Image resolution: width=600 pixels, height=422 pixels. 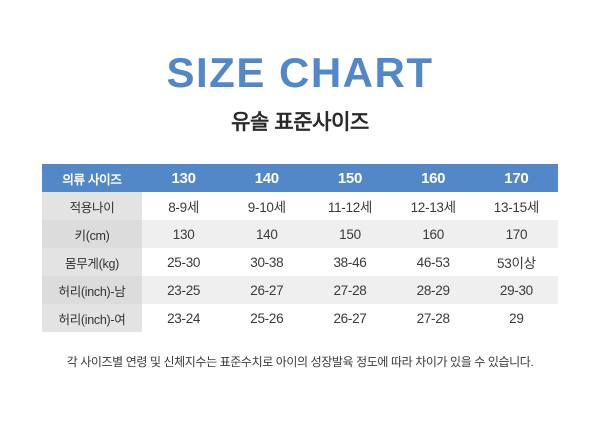 What do you see at coordinates (300, 122) in the screenshot?
I see `page-subtitle: 유솔 표준사이즈` at bounding box center [300, 122].